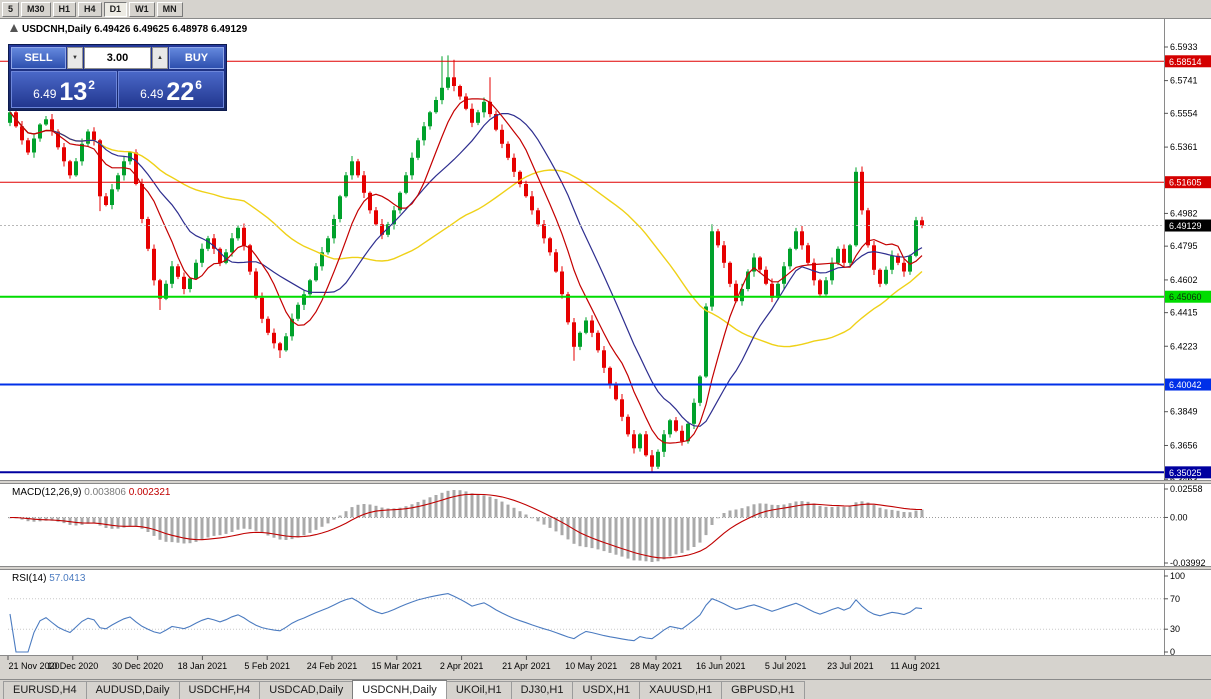  I want to click on tab-xauusd-h1: XAUUSD,H1, so click(681, 690).